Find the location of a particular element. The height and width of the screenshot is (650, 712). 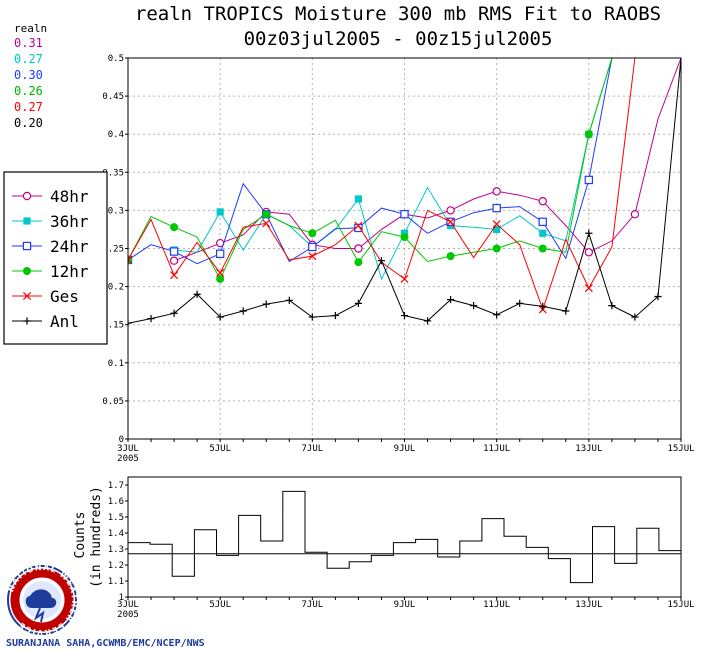

upper-xtick-label: 11JUL is located at coordinates (496, 449).